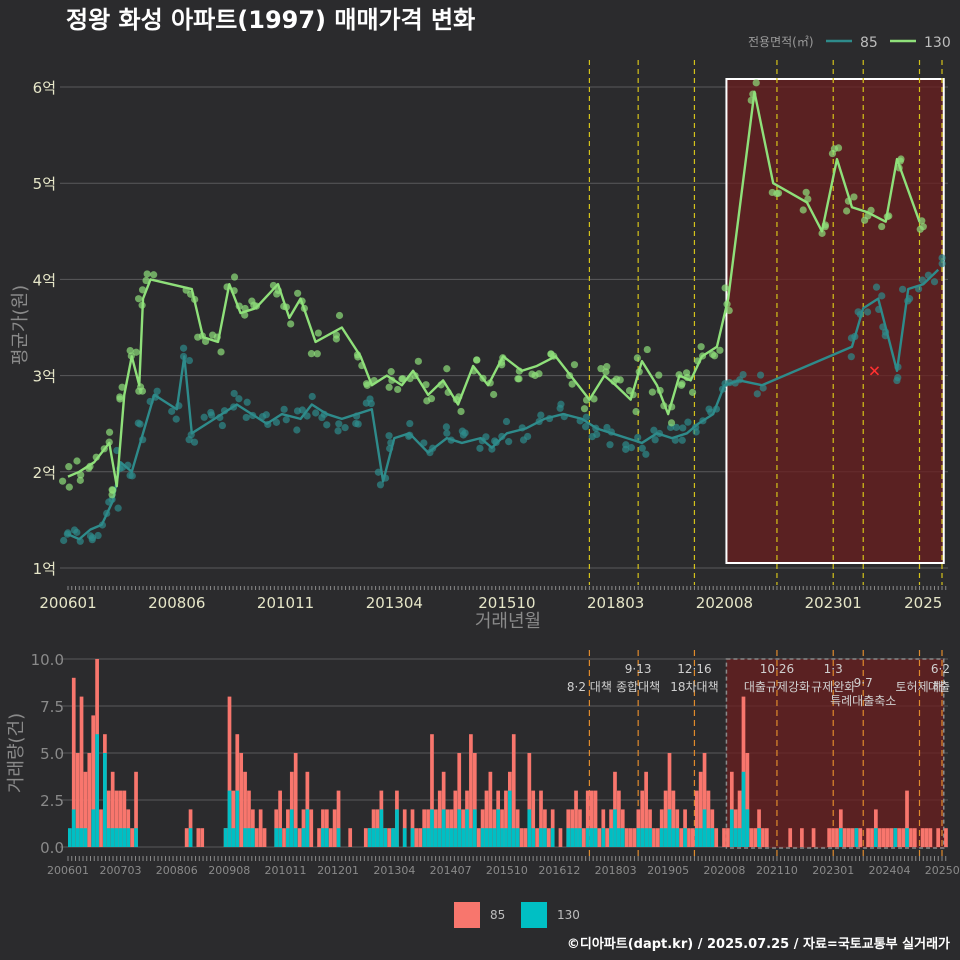 This screenshot has height=960, width=960. What do you see at coordinates (940, 669) in the screenshot?
I see `annotation-date: 6·2` at bounding box center [940, 669].